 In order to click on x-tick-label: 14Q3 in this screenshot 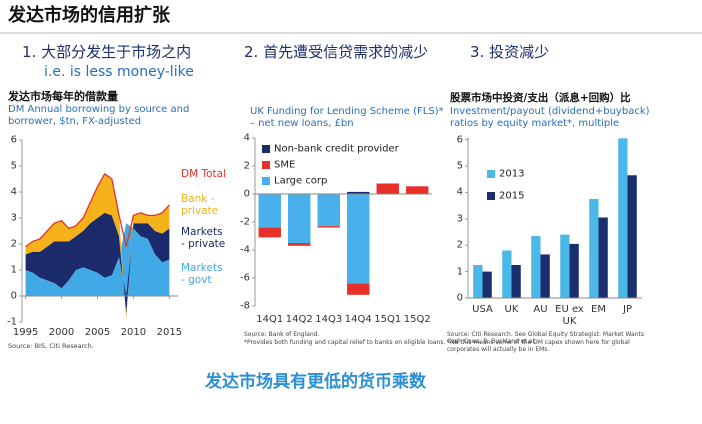, I will do `click(329, 319)`.